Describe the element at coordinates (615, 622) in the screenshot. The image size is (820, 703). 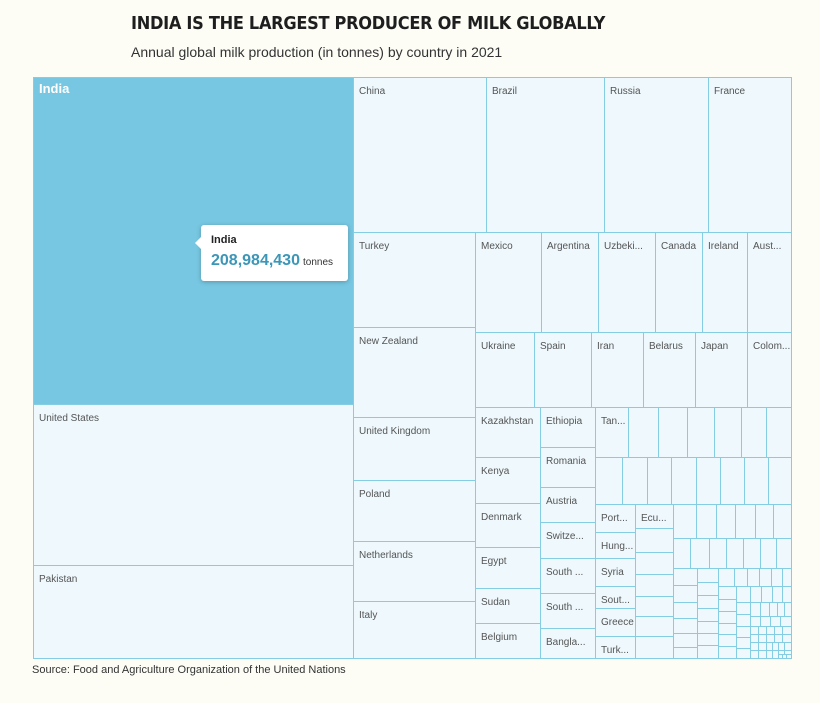
I see `treemap-tile: Greece` at that location.